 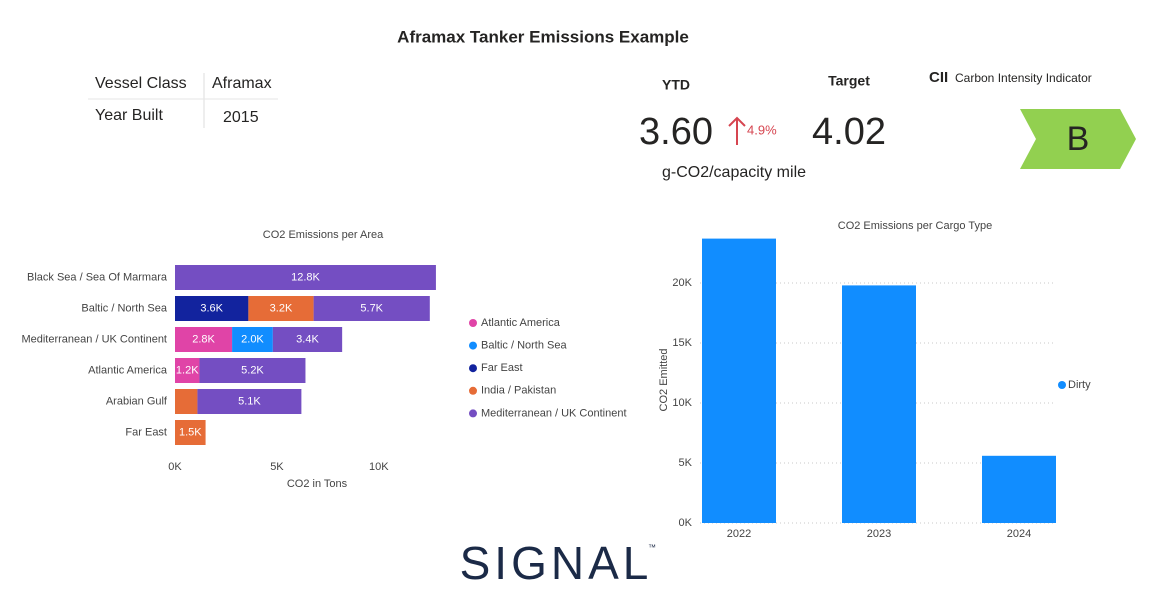 What do you see at coordinates (502, 368) in the screenshot?
I see `legend-label: Far East` at bounding box center [502, 368].